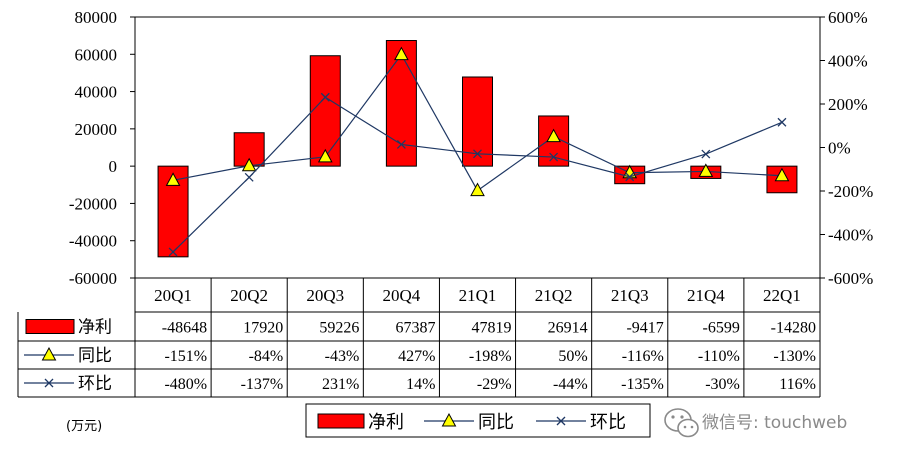 Image resolution: width=908 pixels, height=463 pixels. I want to click on yoy-cell: -116%, so click(643, 356).